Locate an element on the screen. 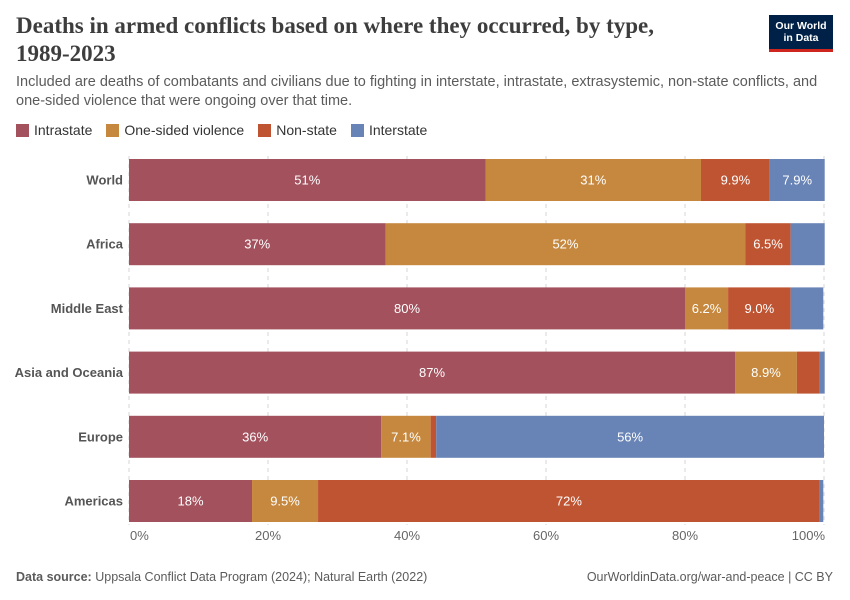 This screenshot has width=850, height=600. bar-one-sided-violence-middle-east is located at coordinates (707, 308).